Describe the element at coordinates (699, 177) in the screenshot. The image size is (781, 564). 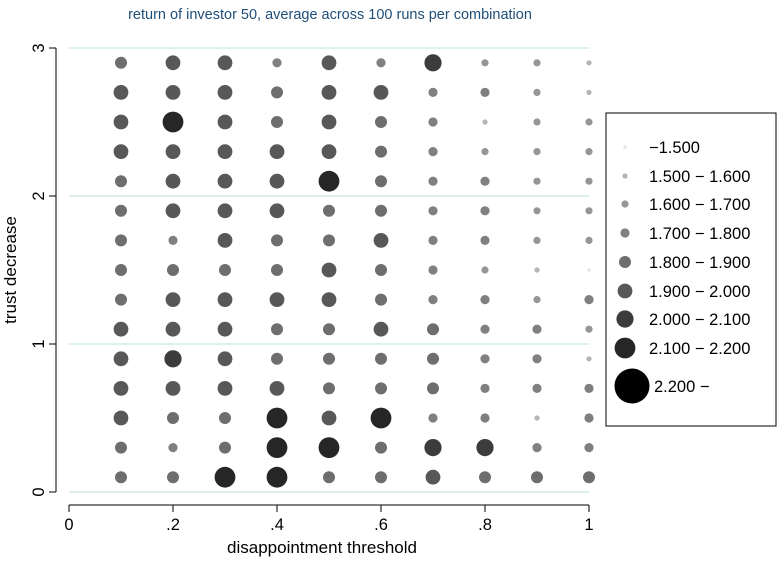
I see `legend-label: 1.500 − 1.600` at that location.